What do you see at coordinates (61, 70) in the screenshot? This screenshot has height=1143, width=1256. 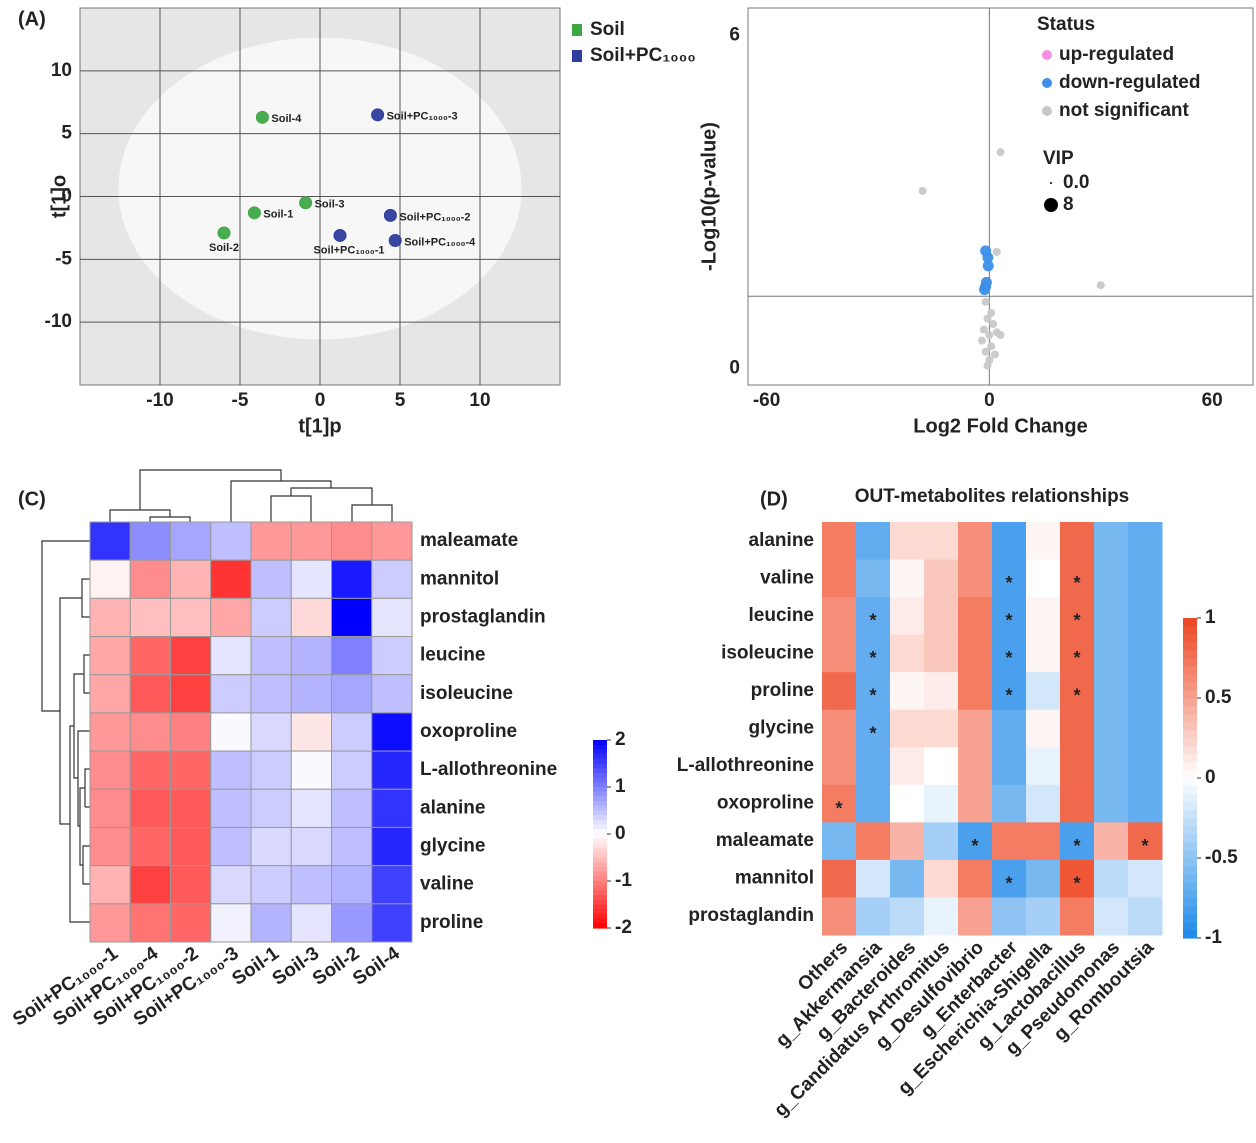 I see `y-tick-label: 10` at bounding box center [61, 70].